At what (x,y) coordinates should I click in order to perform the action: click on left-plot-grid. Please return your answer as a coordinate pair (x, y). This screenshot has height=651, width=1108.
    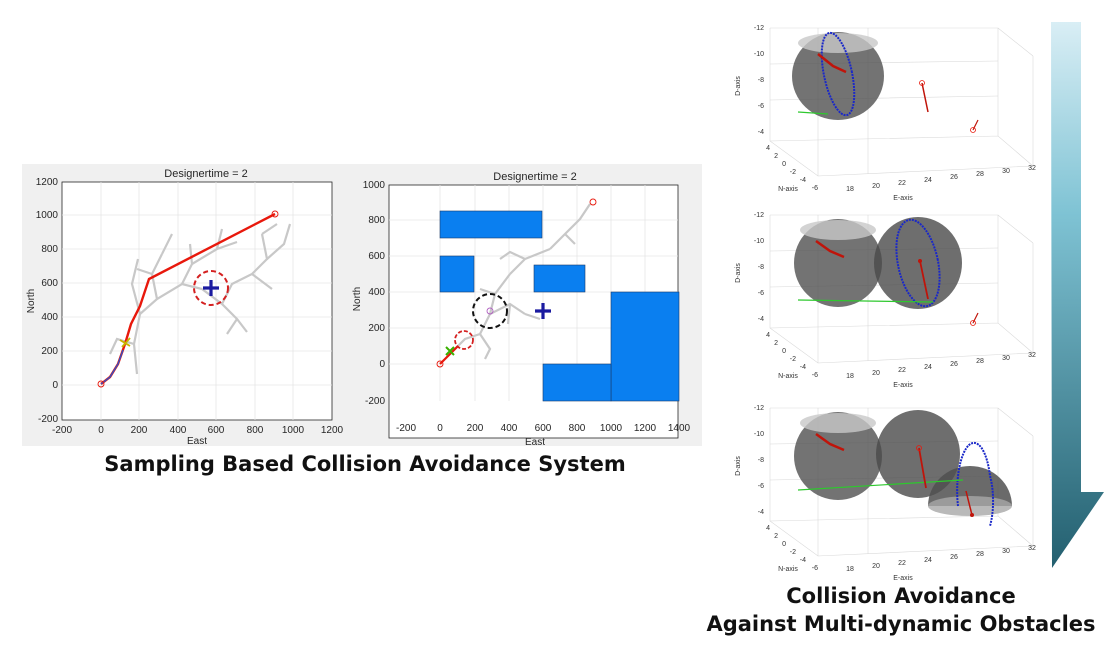
    Looking at the image, I should click on (197, 301).